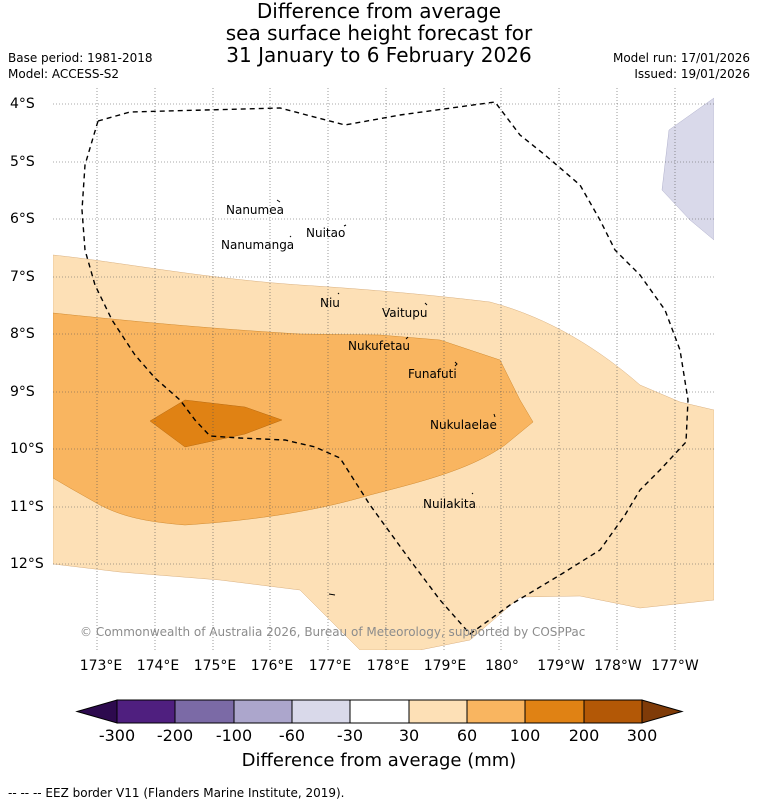 The height and width of the screenshot is (804, 758). I want to click on colorbar-tick: 100, so click(525, 735).